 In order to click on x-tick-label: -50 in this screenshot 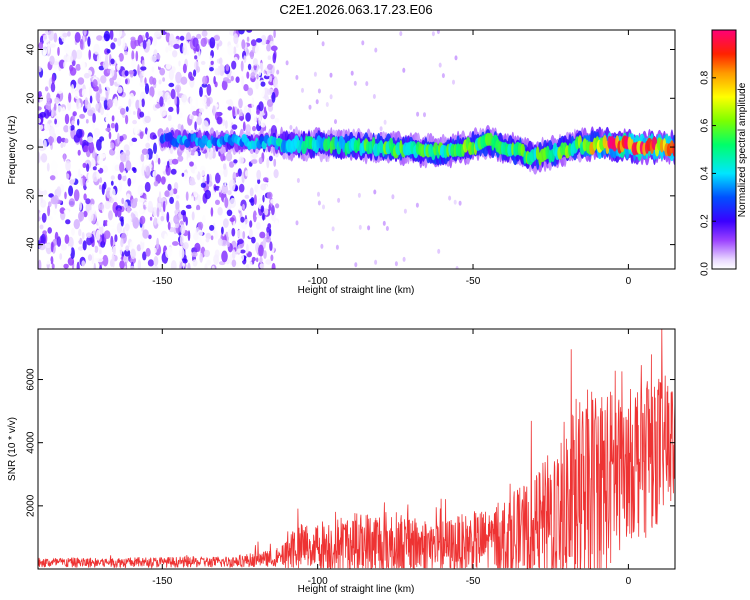, I will do `click(473, 581)`.